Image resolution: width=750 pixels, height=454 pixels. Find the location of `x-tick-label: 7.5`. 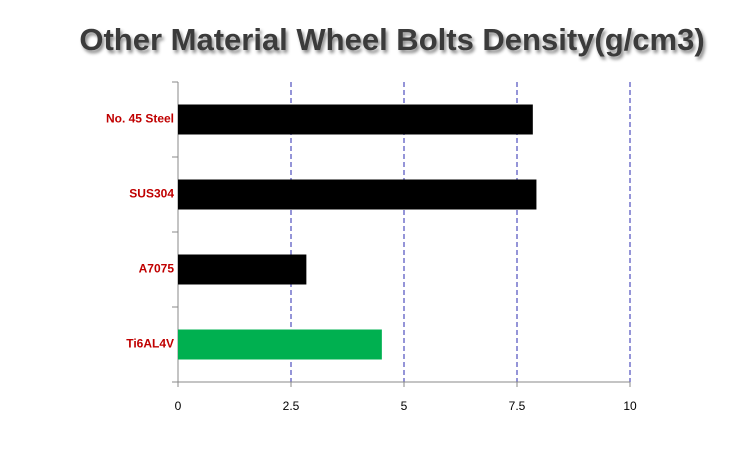

x-tick-label: 7.5 is located at coordinates (517, 406).